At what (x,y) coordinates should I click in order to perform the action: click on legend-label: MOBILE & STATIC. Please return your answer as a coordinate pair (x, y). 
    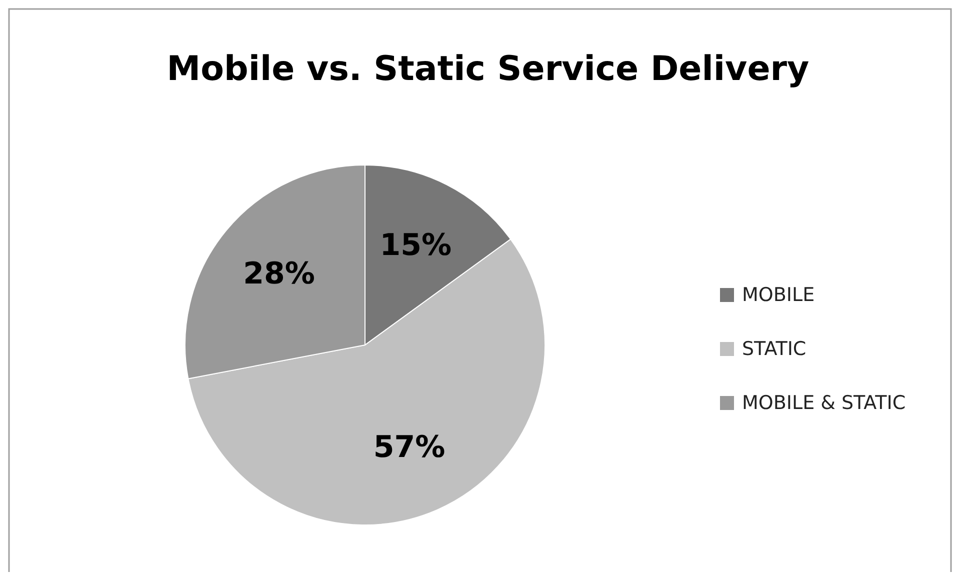
    Looking at the image, I should click on (824, 403).